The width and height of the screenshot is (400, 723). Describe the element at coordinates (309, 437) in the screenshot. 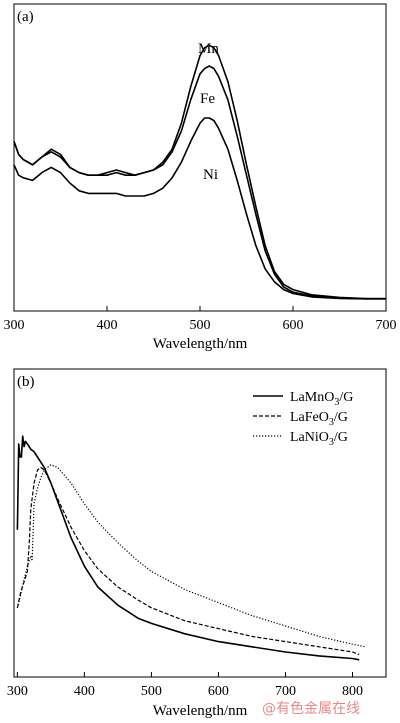

I see `legend-label-base: LaNiO` at that location.